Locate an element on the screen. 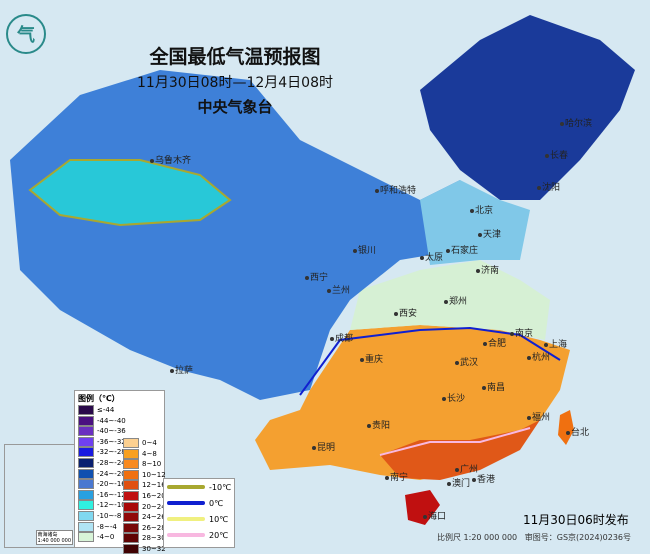 This screenshot has height=554, width=650. legend-item: 26~28 is located at coordinates (144, 527).